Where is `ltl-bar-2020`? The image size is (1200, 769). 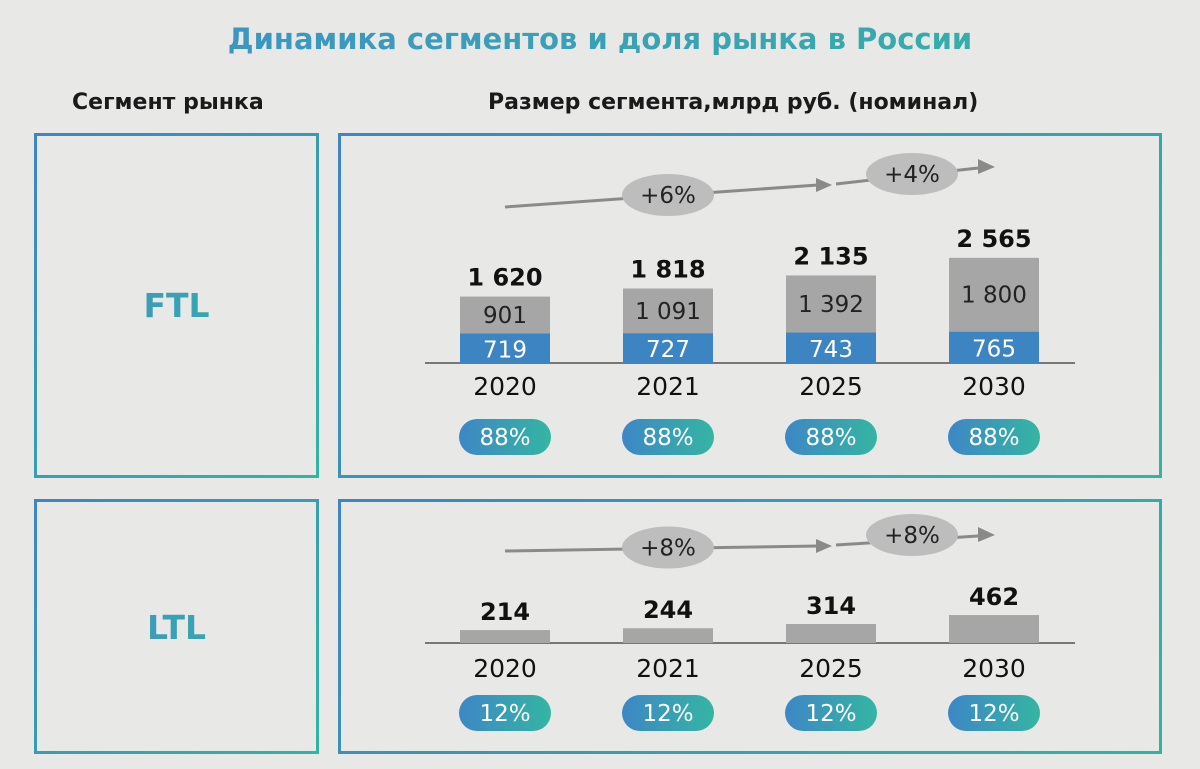 ltl-bar-2020 is located at coordinates (505, 636).